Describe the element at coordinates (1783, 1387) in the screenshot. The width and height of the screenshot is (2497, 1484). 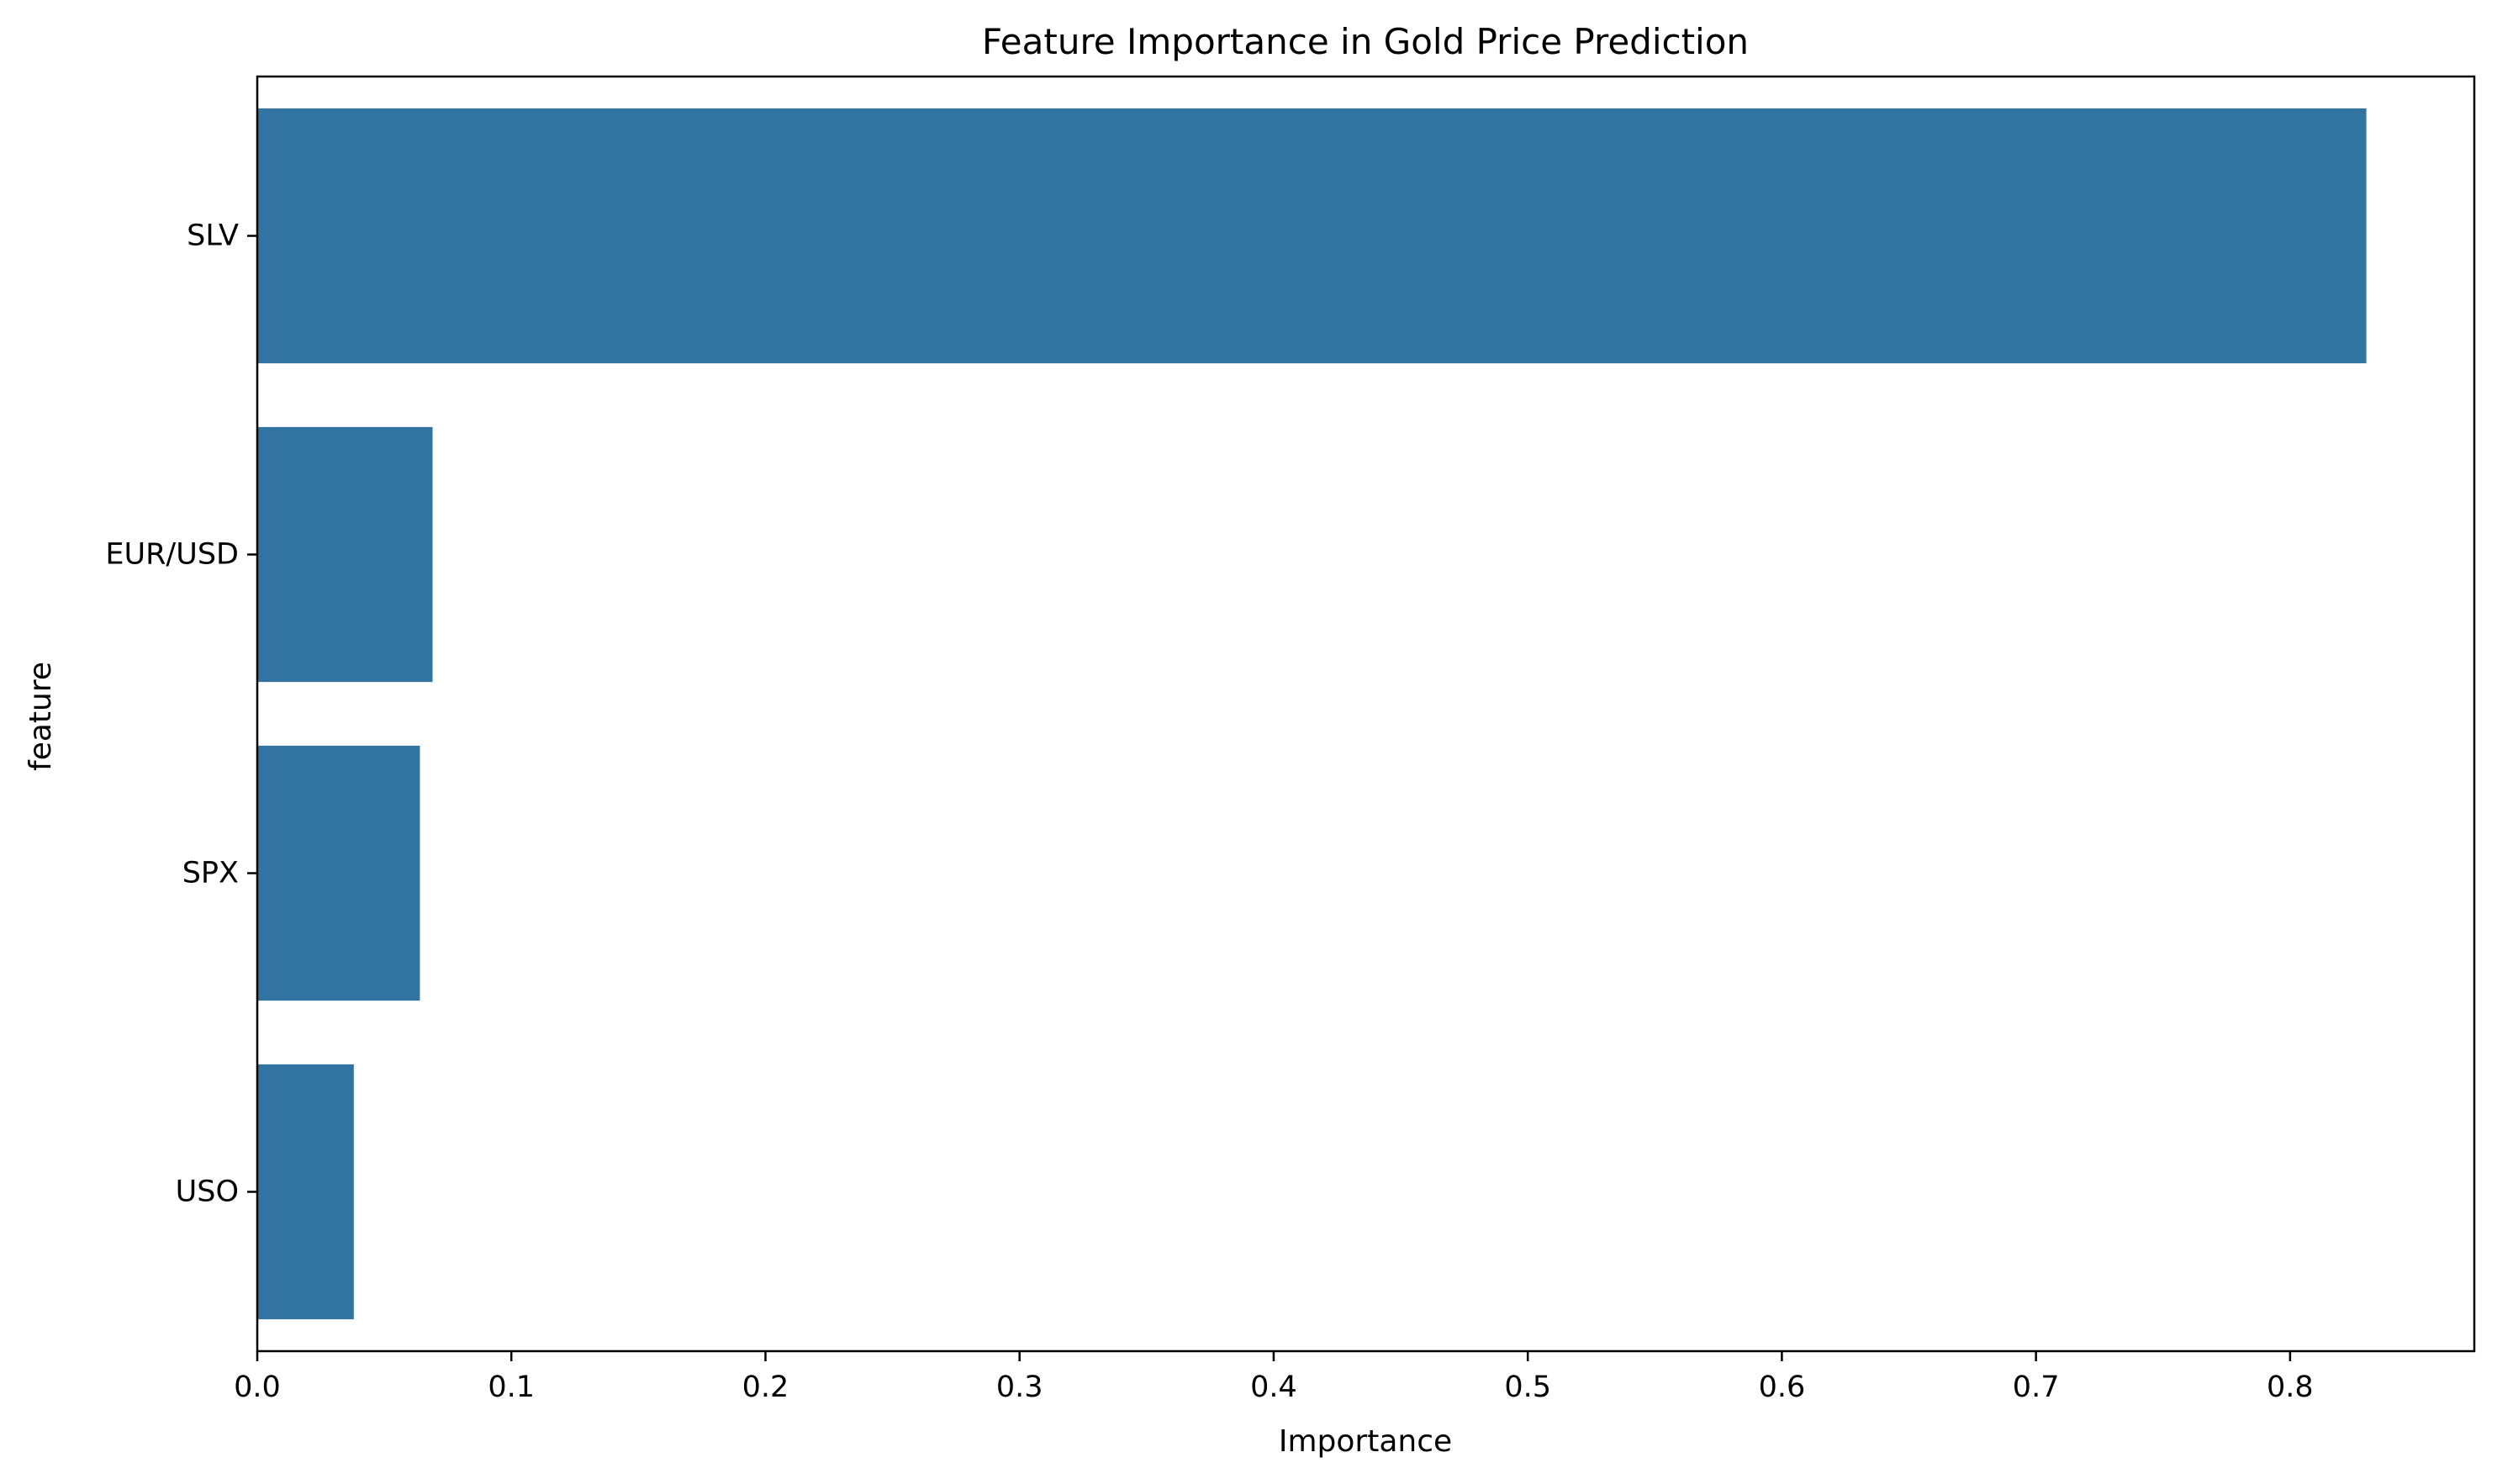
I see `x-tick-label: 0.6` at that location.